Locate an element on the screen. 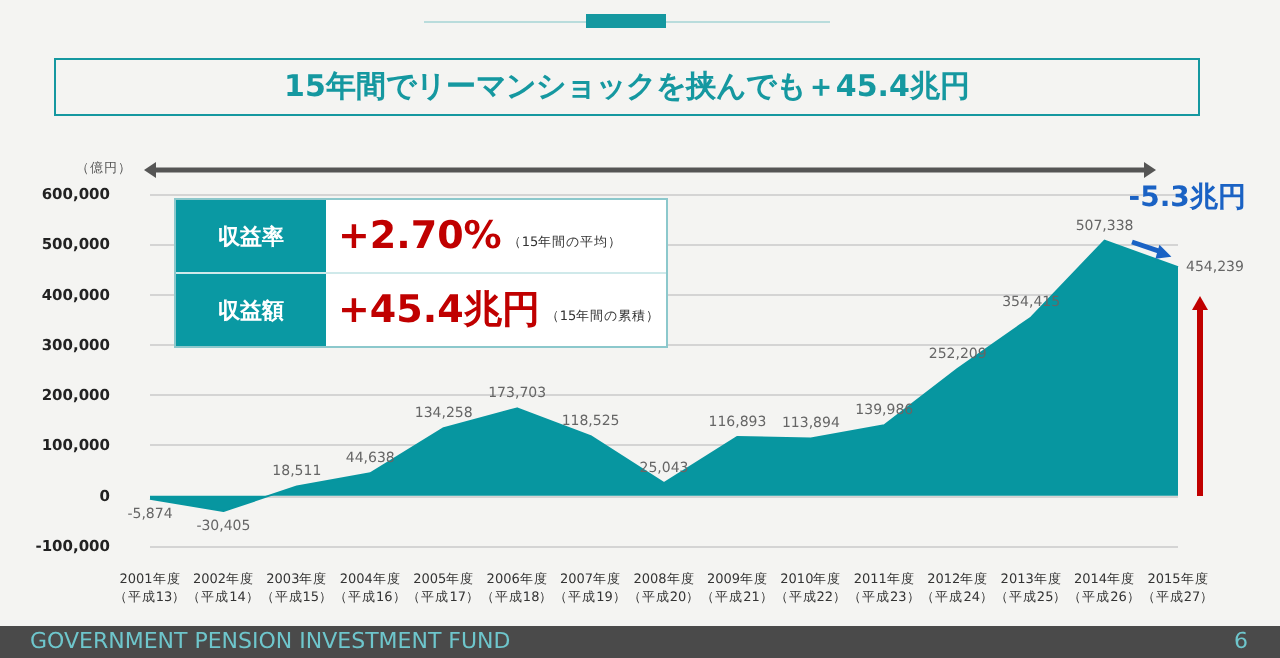 This screenshot has width=1280, height=658. annotation: -5.3兆円 is located at coordinates (1187, 198).